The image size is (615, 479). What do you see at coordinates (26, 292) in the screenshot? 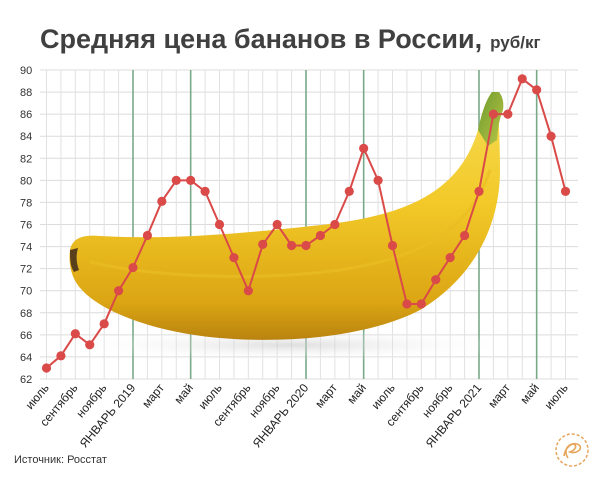
I see `y-tick-label: 70` at bounding box center [26, 292].